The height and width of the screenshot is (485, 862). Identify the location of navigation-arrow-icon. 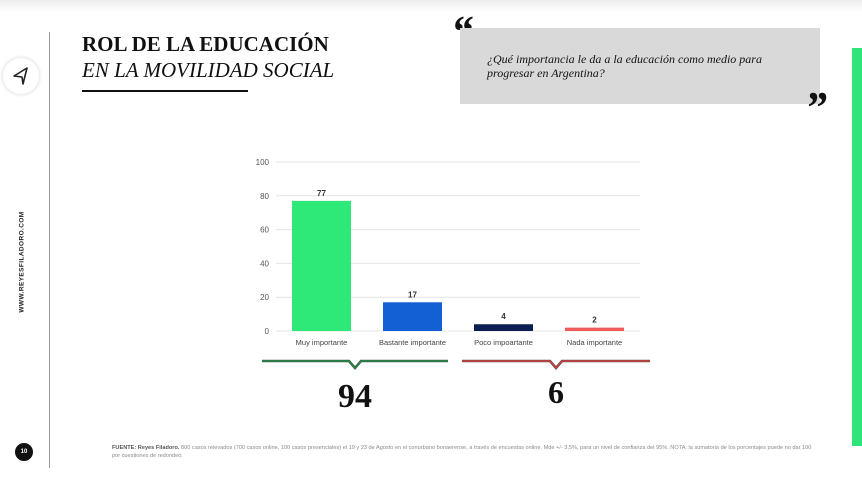
(20, 76).